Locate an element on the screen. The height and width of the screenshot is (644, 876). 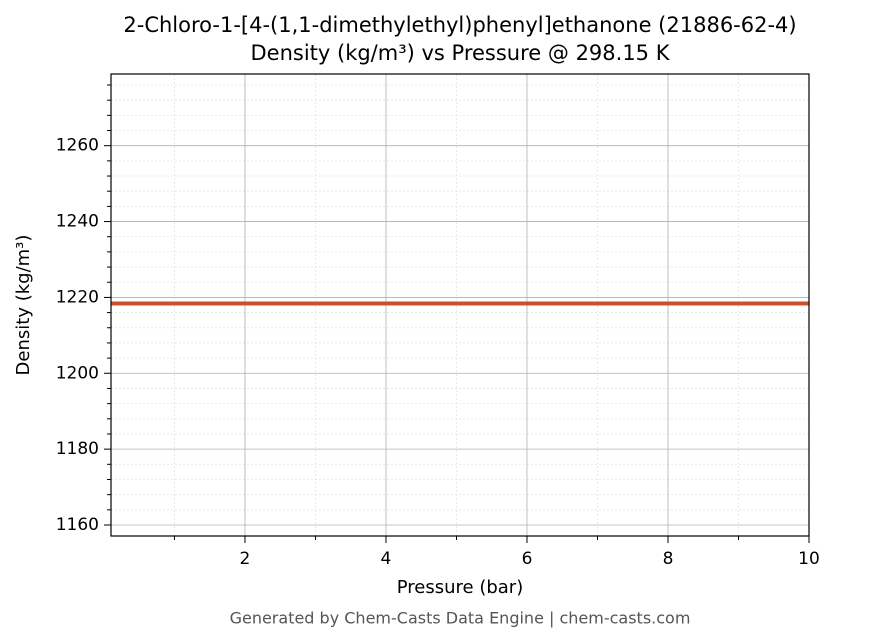
y-tick-label: 1180 is located at coordinates (77, 449).